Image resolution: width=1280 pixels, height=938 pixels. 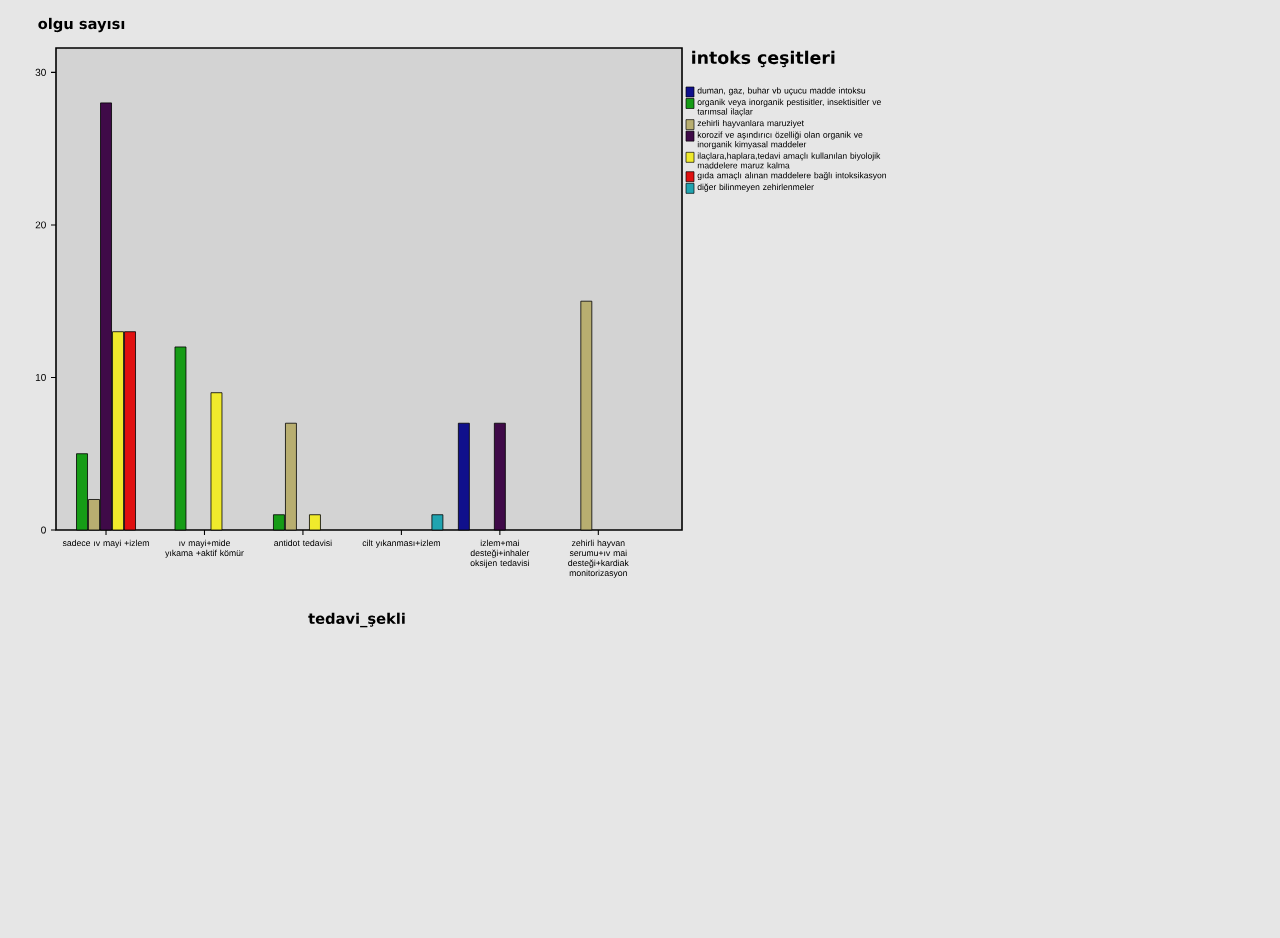 What do you see at coordinates (40, 377) in the screenshot?
I see `y-tick-label: 10` at bounding box center [40, 377].